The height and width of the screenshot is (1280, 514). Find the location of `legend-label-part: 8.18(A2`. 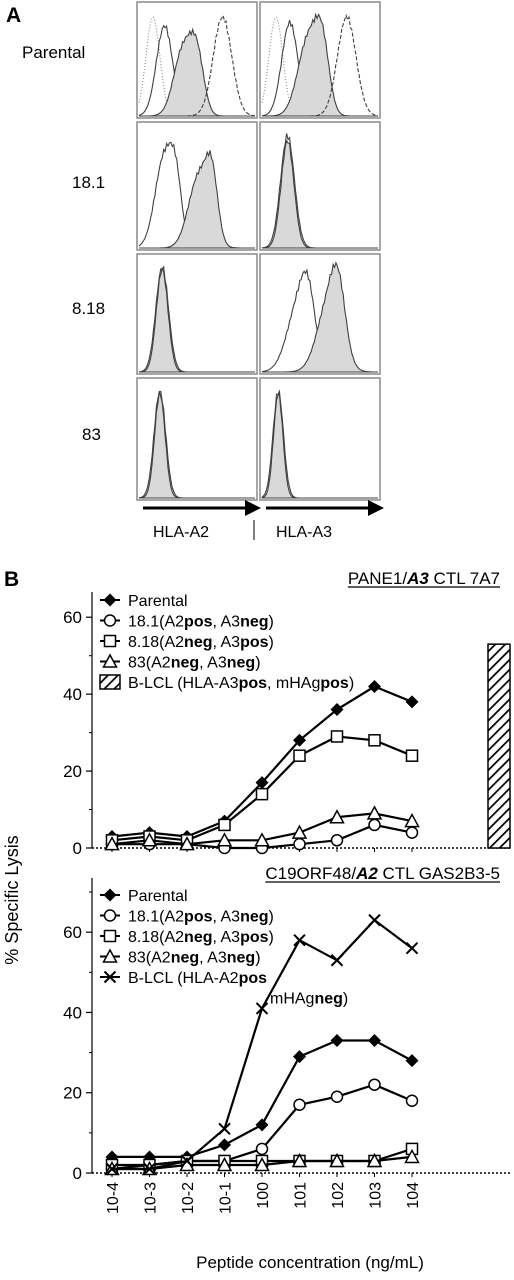

legend-label-part: 8.18(A2 is located at coordinates (156, 937).